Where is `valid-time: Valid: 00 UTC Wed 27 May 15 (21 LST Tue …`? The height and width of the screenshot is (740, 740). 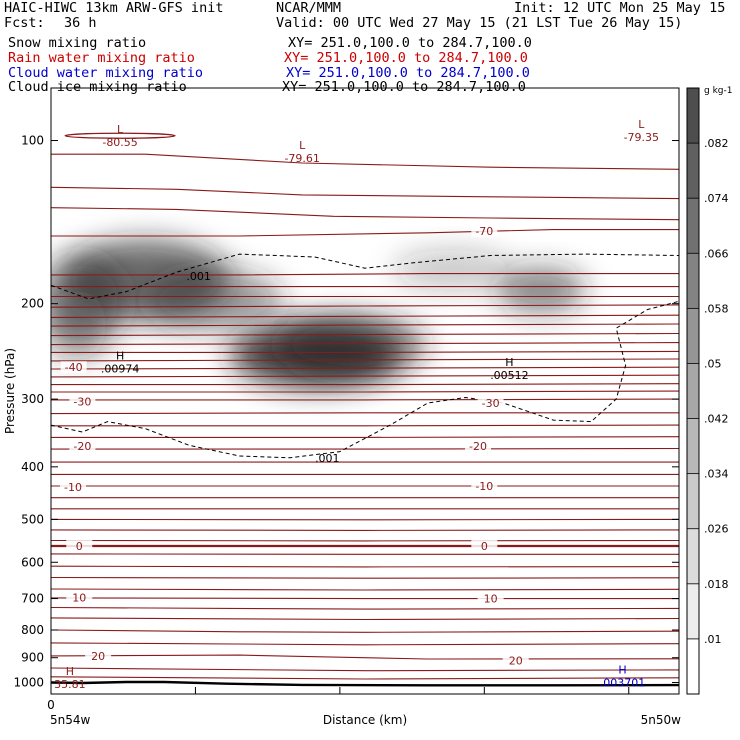
valid-time: Valid: 00 UTC Wed 27 May 15 (21 LST Tue … is located at coordinates (479, 23).